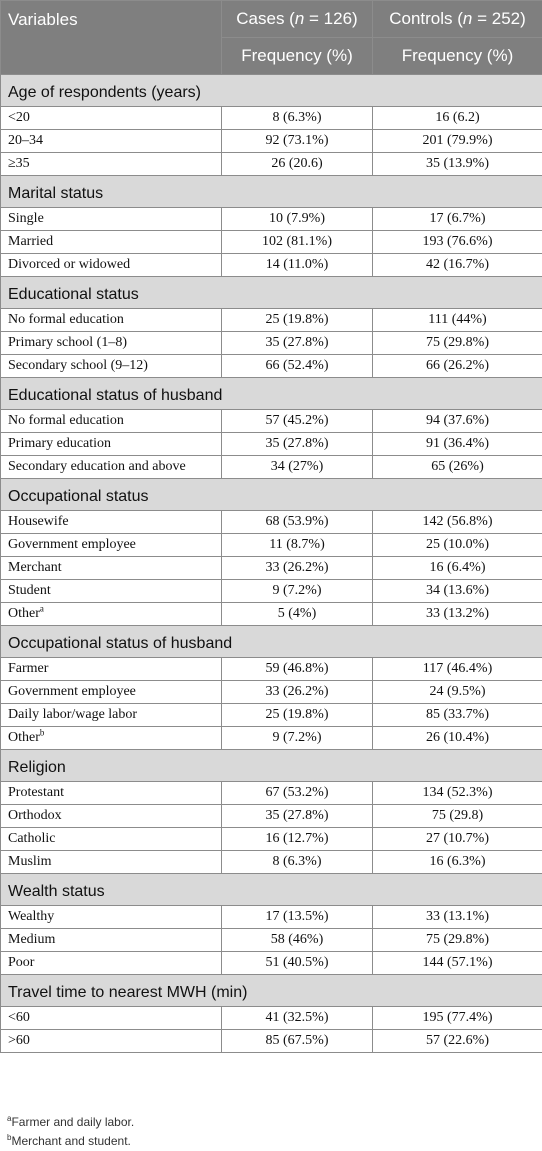 The image size is (542, 1151). I want to click on section-header-row: Age of respondents (years), so click(271, 90).